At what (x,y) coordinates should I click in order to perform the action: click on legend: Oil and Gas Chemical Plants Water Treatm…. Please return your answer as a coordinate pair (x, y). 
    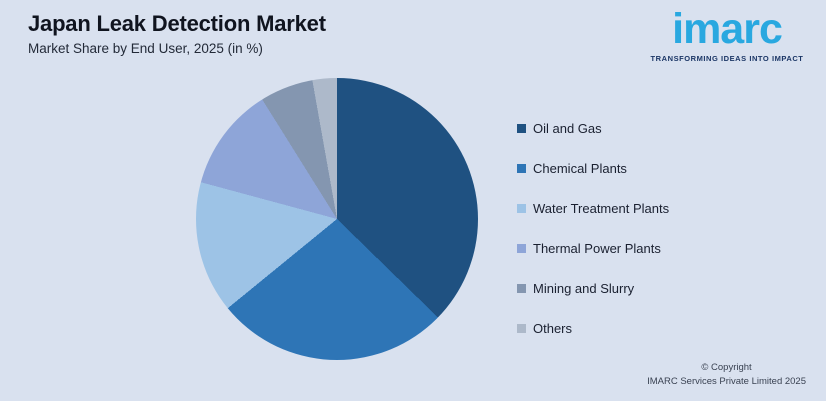
    Looking at the image, I should click on (593, 228).